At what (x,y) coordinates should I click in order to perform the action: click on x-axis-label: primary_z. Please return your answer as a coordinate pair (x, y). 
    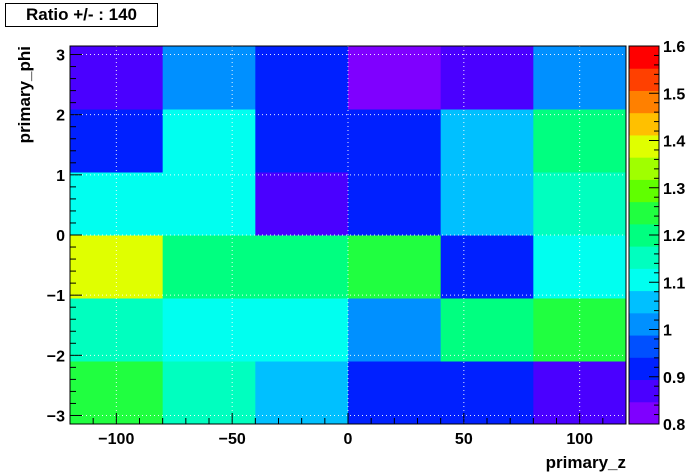
    Looking at the image, I should click on (586, 462).